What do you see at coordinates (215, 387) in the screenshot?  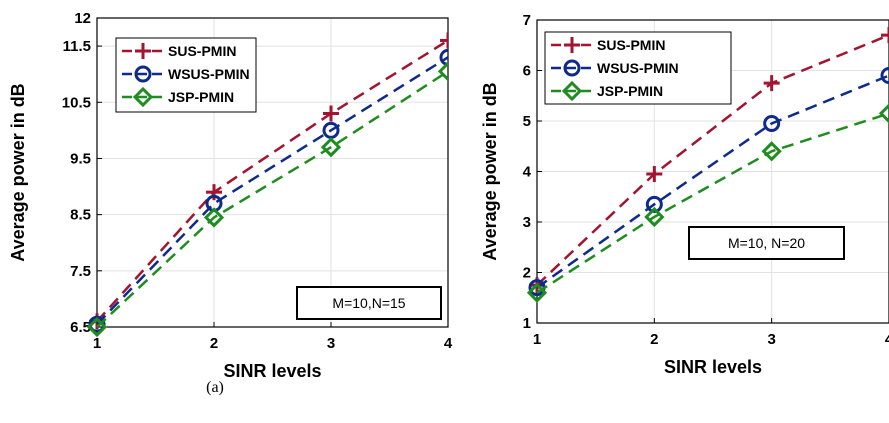 I see `figure-caption: (a)` at bounding box center [215, 387].